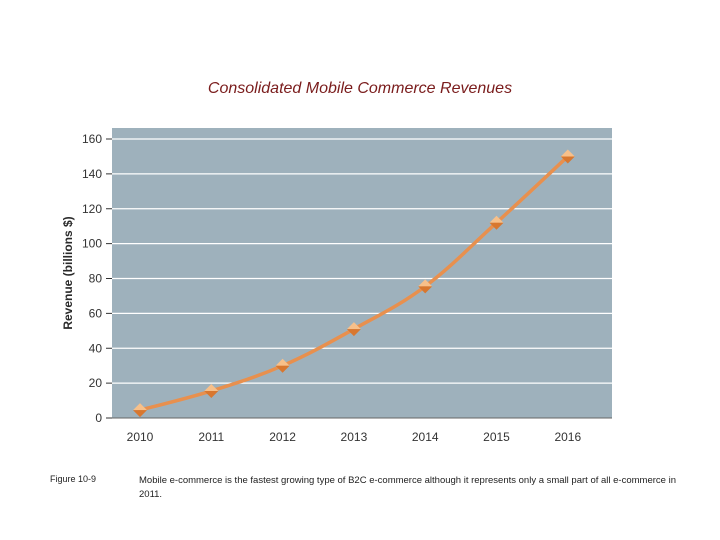 The width and height of the screenshot is (720, 540). Describe the element at coordinates (425, 290) in the screenshot. I see `marker-bottom-2014` at that location.